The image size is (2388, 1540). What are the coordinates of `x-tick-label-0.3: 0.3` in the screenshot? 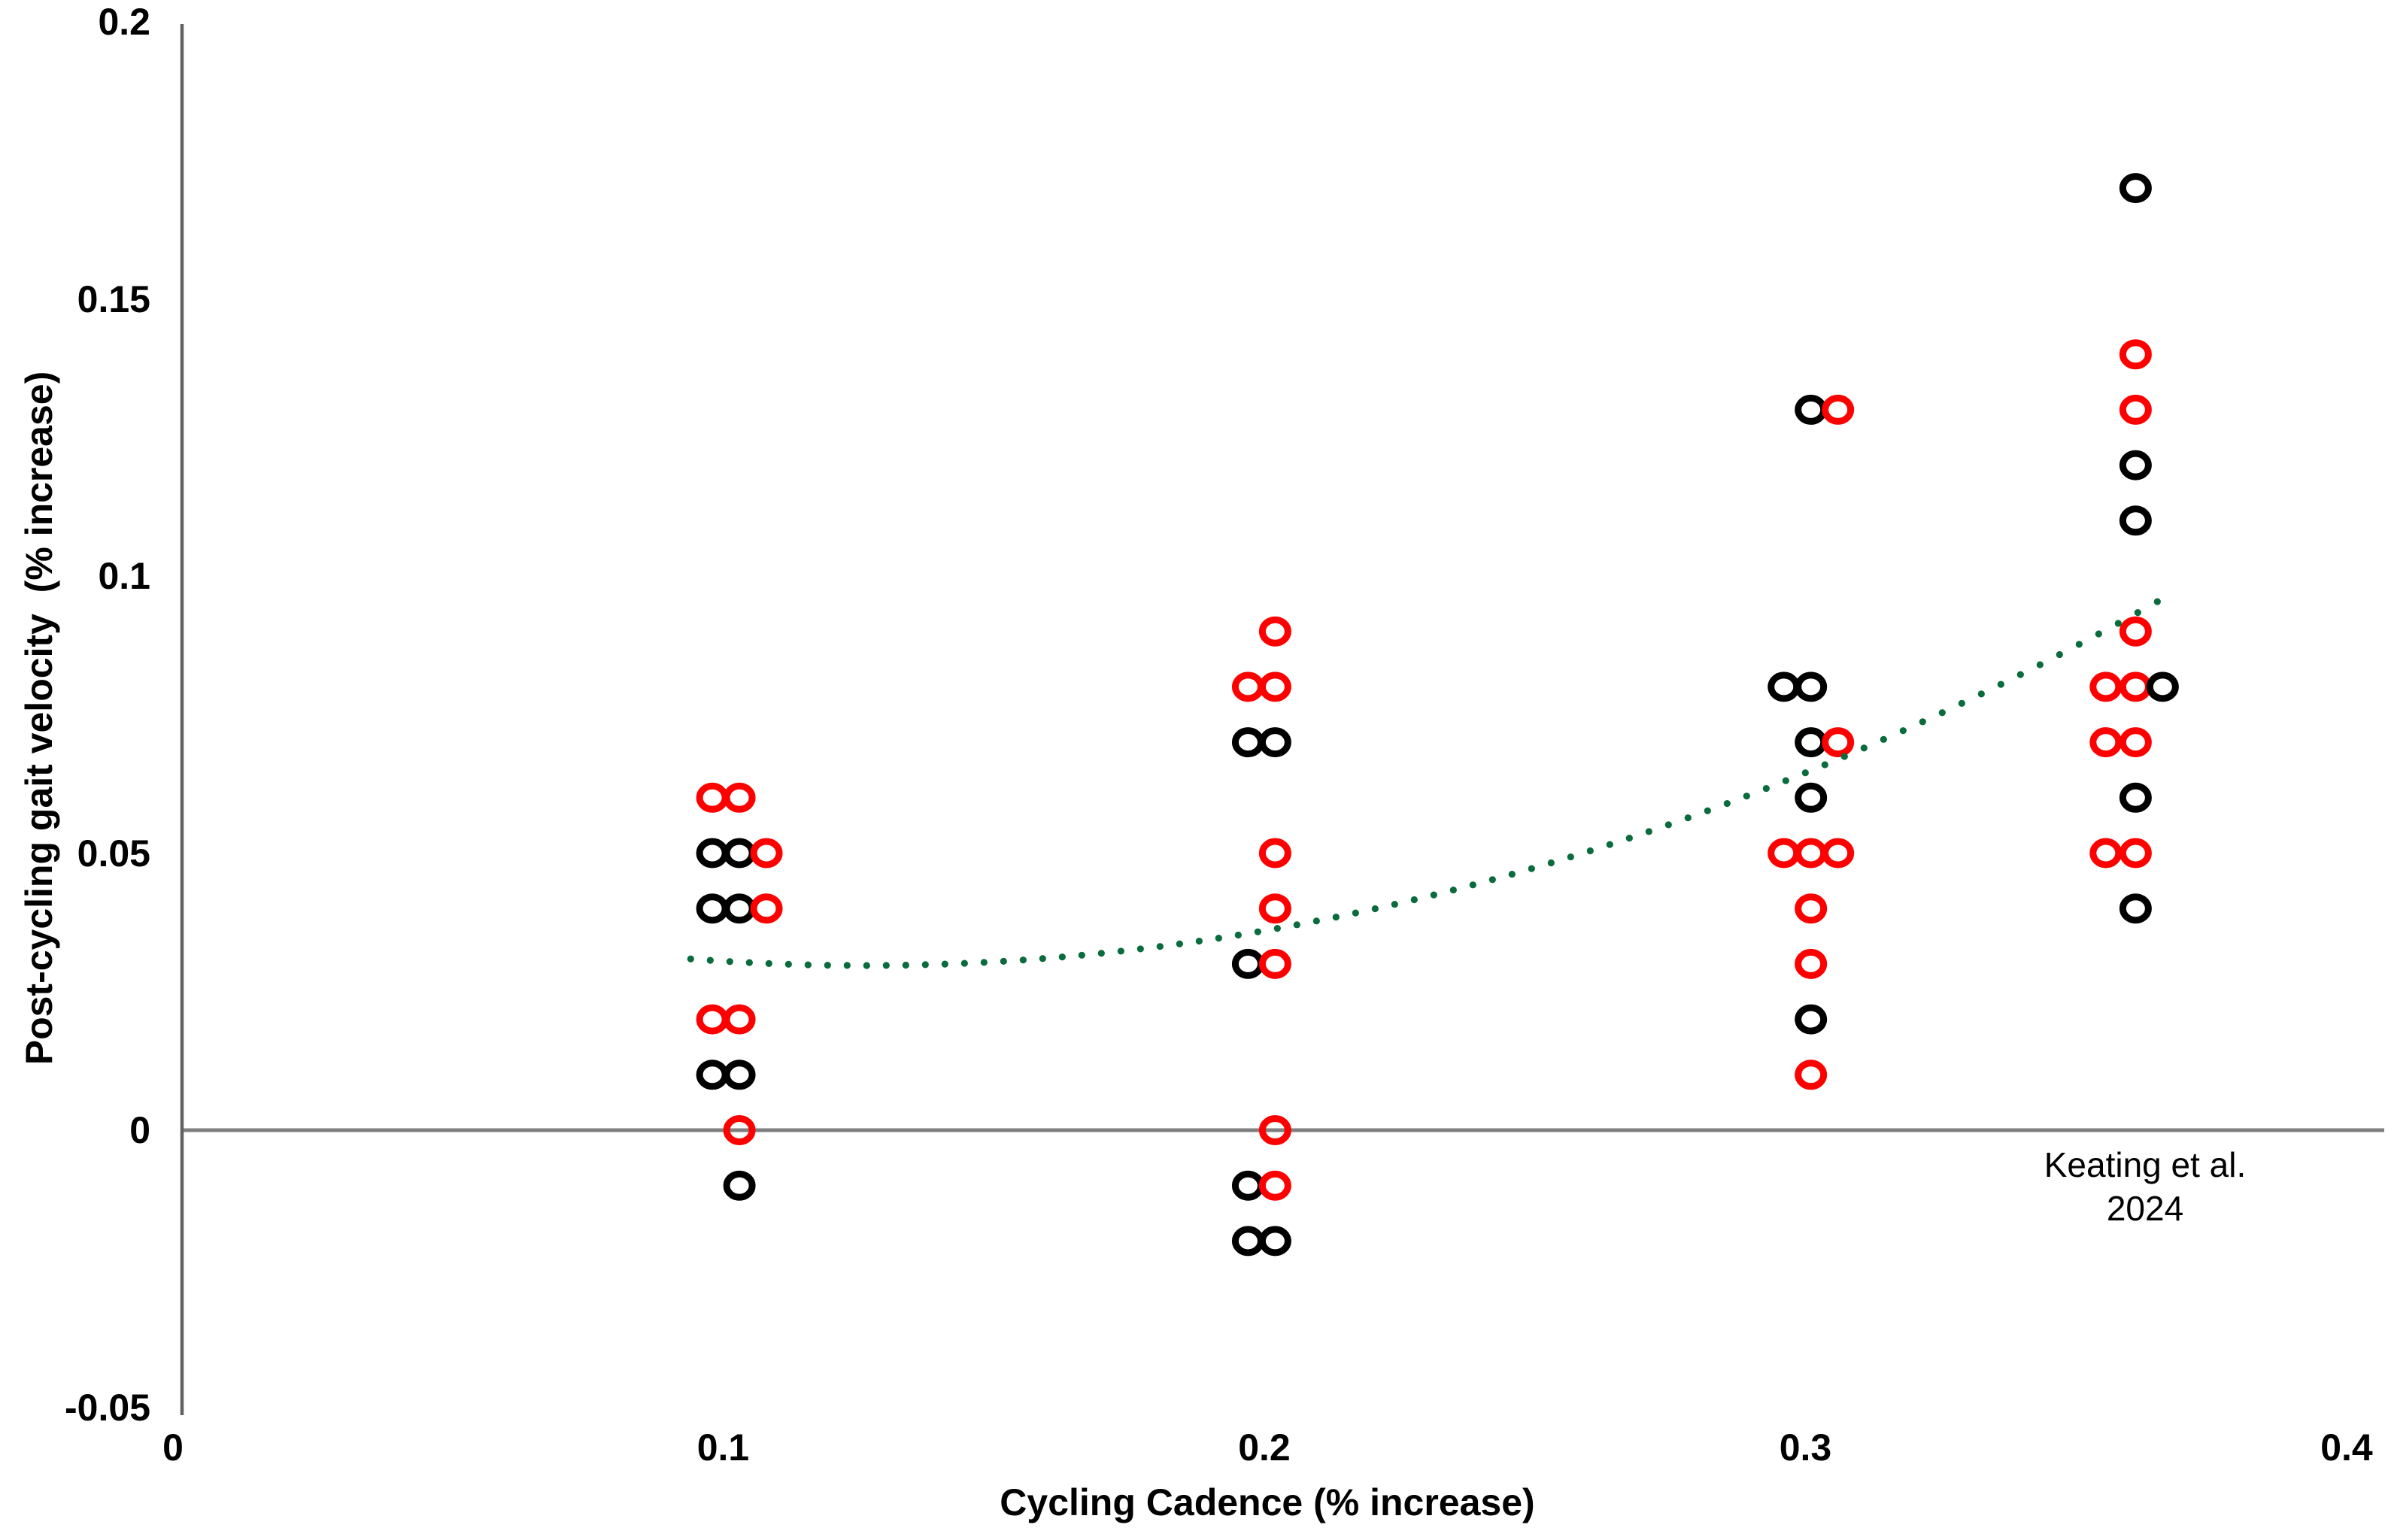 It's located at (1806, 1447).